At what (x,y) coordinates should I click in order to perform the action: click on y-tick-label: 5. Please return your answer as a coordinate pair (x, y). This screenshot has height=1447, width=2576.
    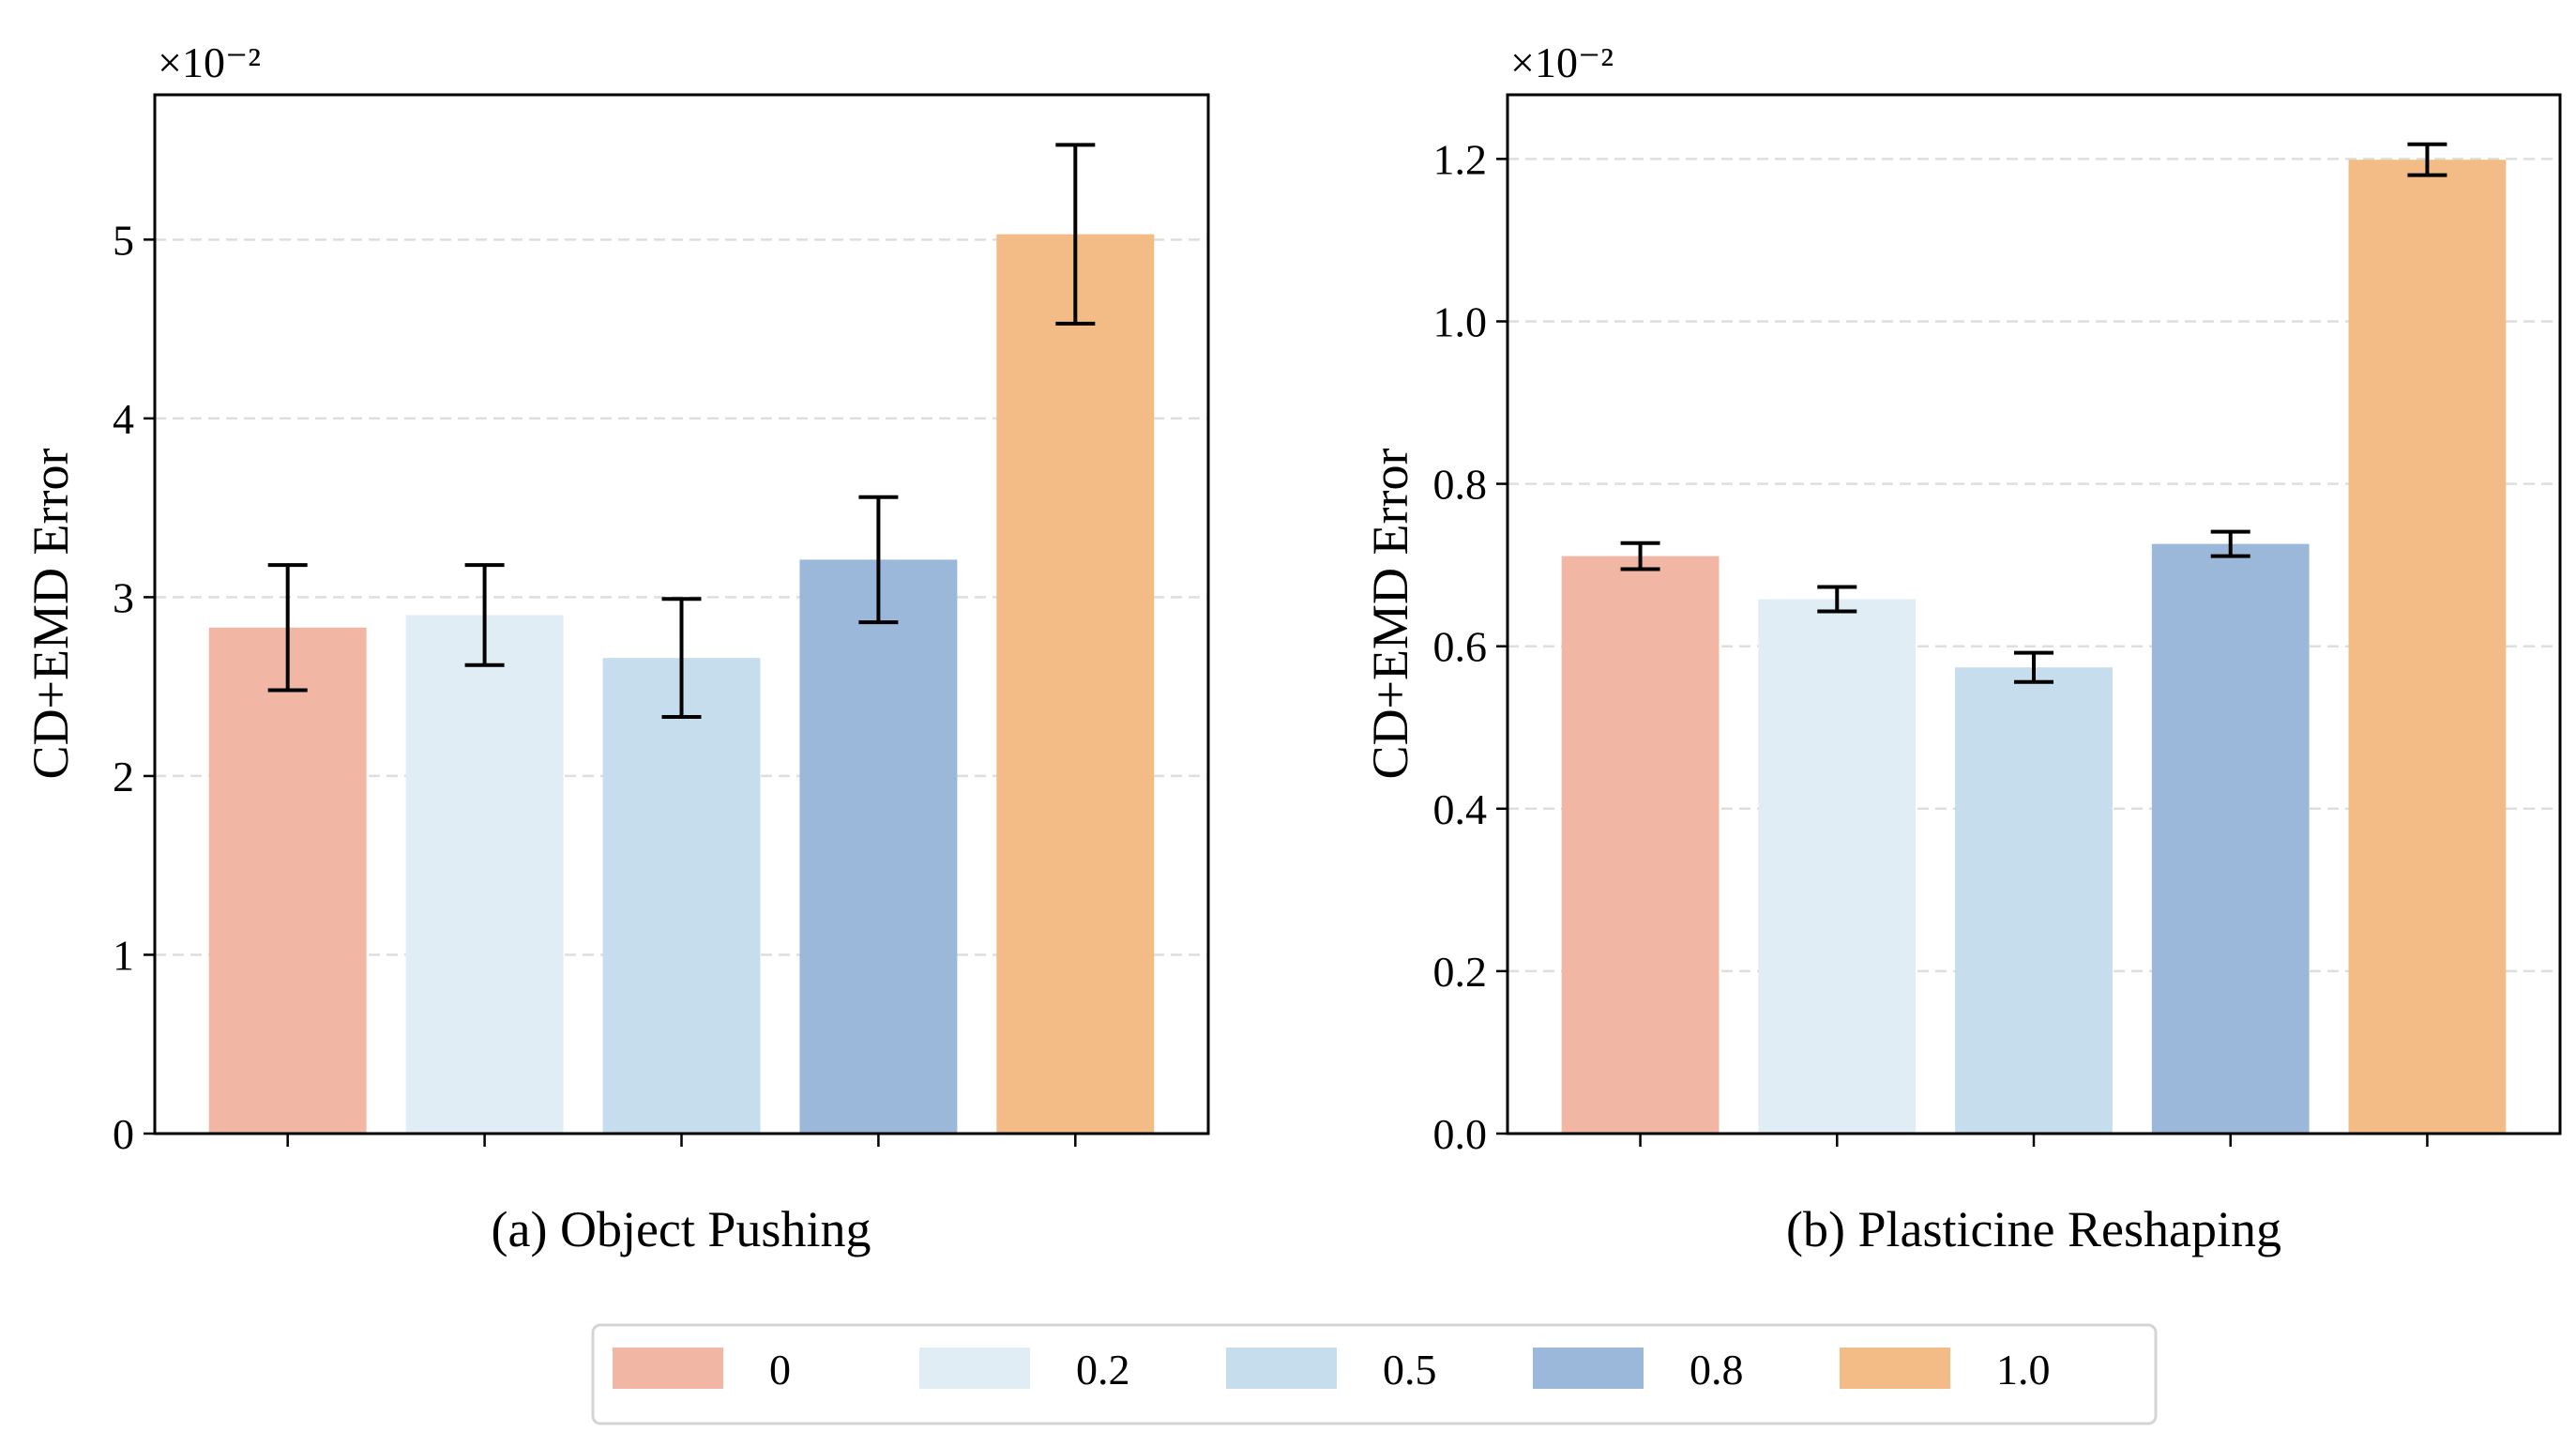
    Looking at the image, I should click on (124, 240).